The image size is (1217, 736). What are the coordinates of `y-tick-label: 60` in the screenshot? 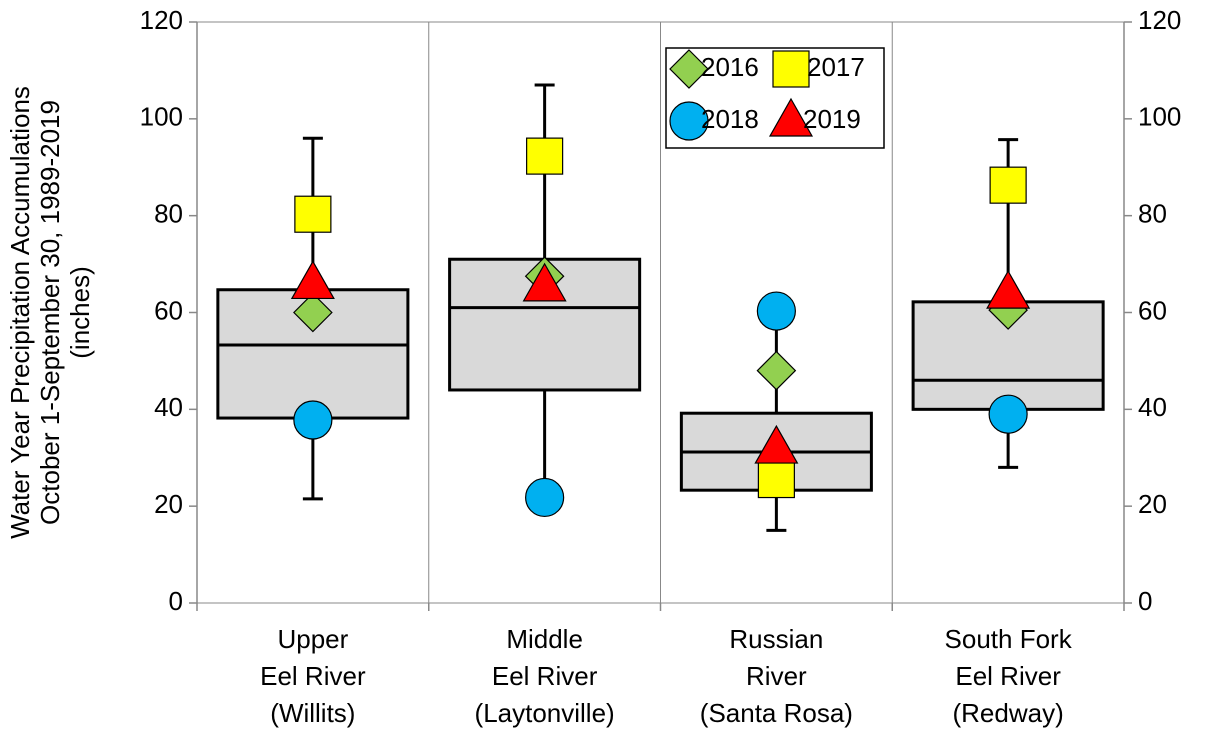 It's located at (168, 310).